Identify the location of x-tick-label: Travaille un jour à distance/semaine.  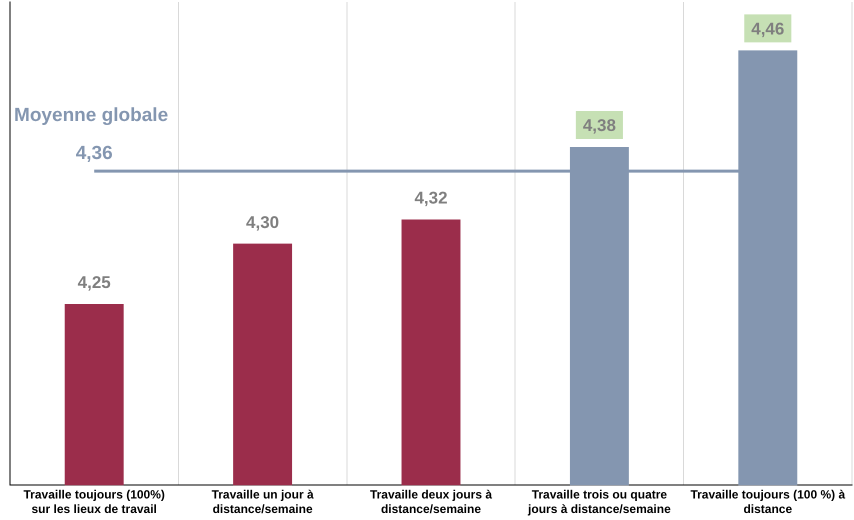
(263, 502).